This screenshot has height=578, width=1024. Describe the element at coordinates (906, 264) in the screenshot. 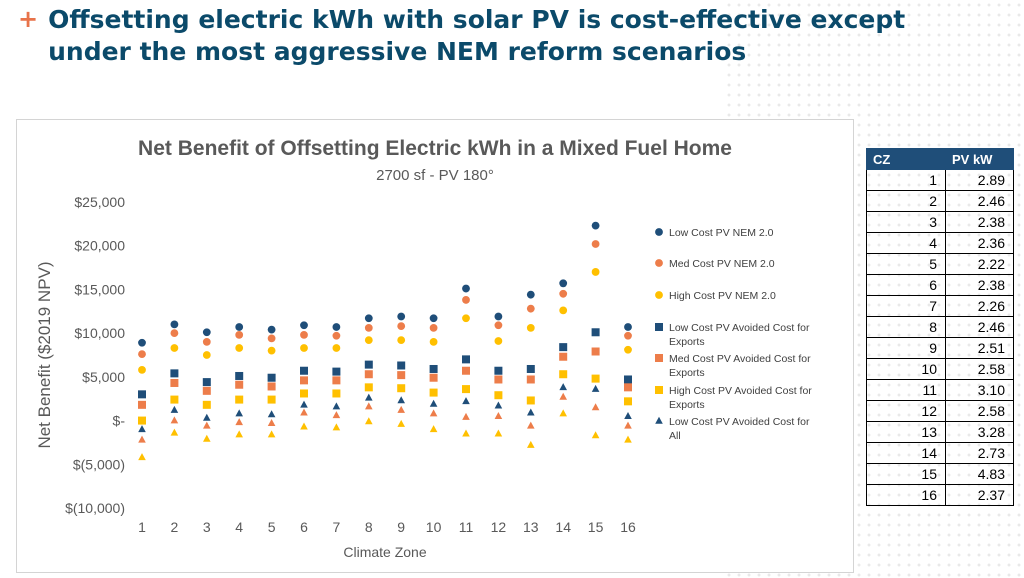

I see `table-cell-cz: 5` at that location.